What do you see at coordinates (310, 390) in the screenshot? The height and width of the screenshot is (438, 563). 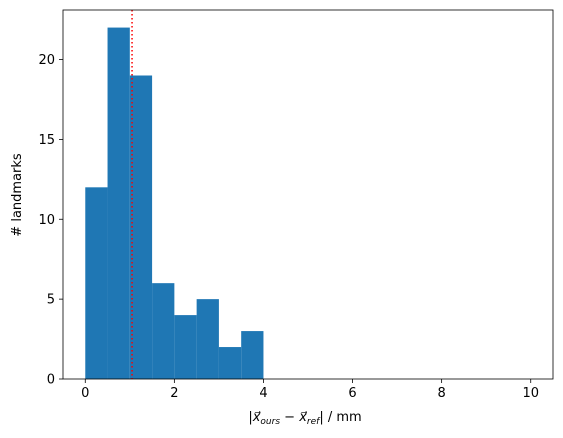 I see `x-axis-ticks: 0 2 4 6 8 10` at bounding box center [310, 390].